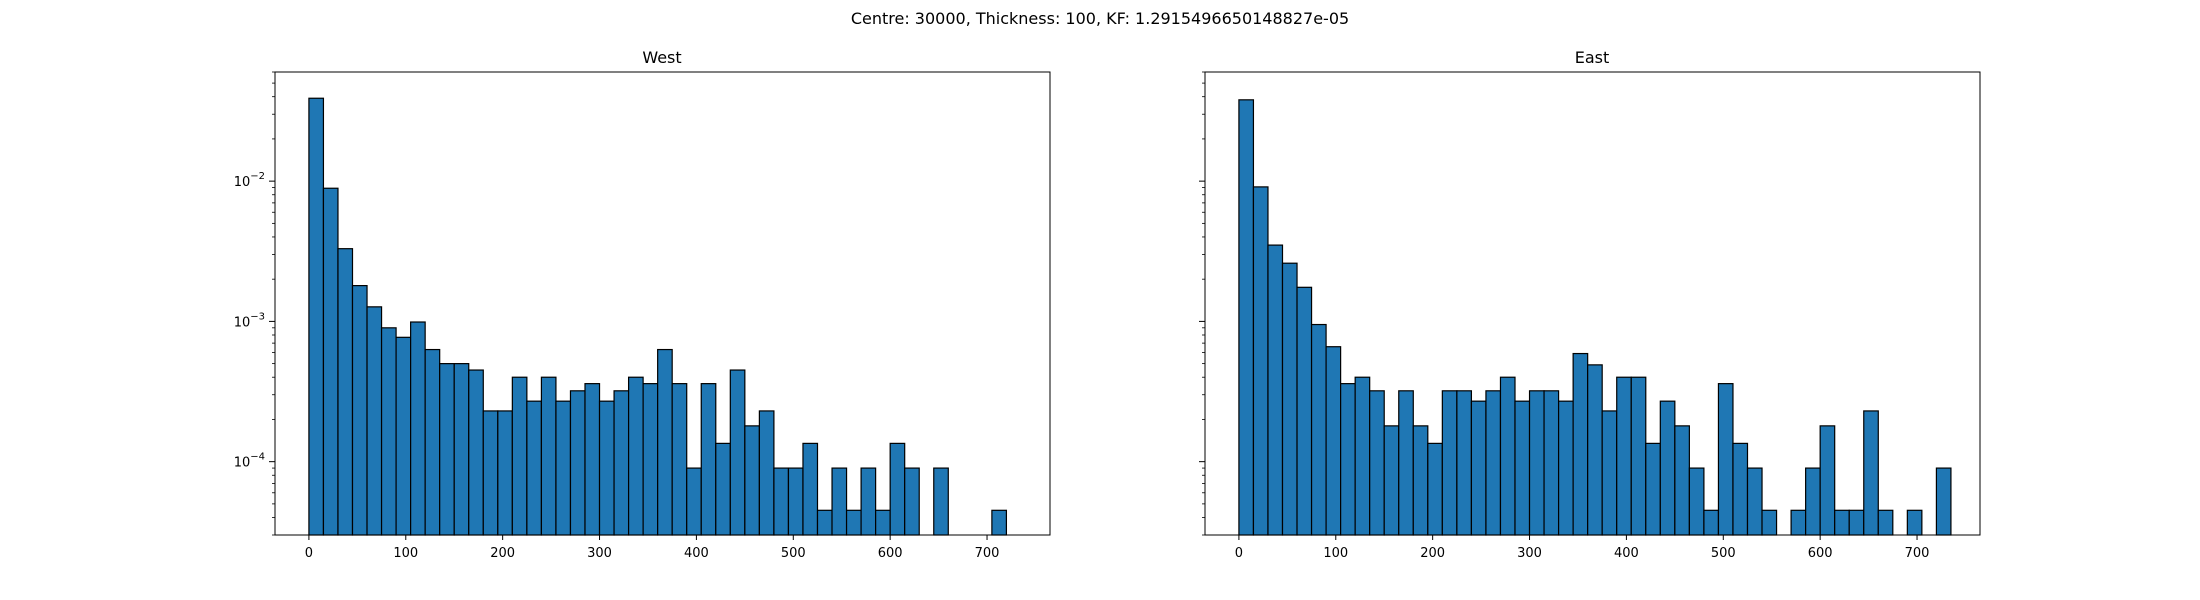  Describe the element at coordinates (652, 548) in the screenshot. I see `west-x-axis: 0 100 200 300 400 500 600 700` at that location.